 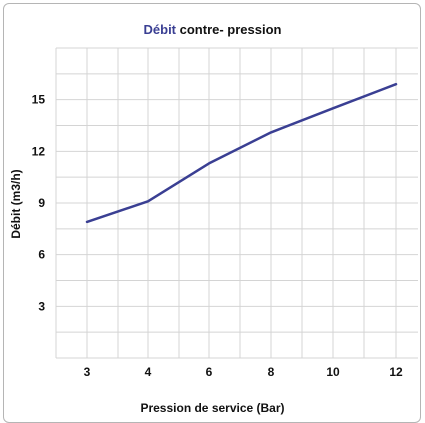 What do you see at coordinates (39, 151) in the screenshot?
I see `y-tick-label: 12` at bounding box center [39, 151].